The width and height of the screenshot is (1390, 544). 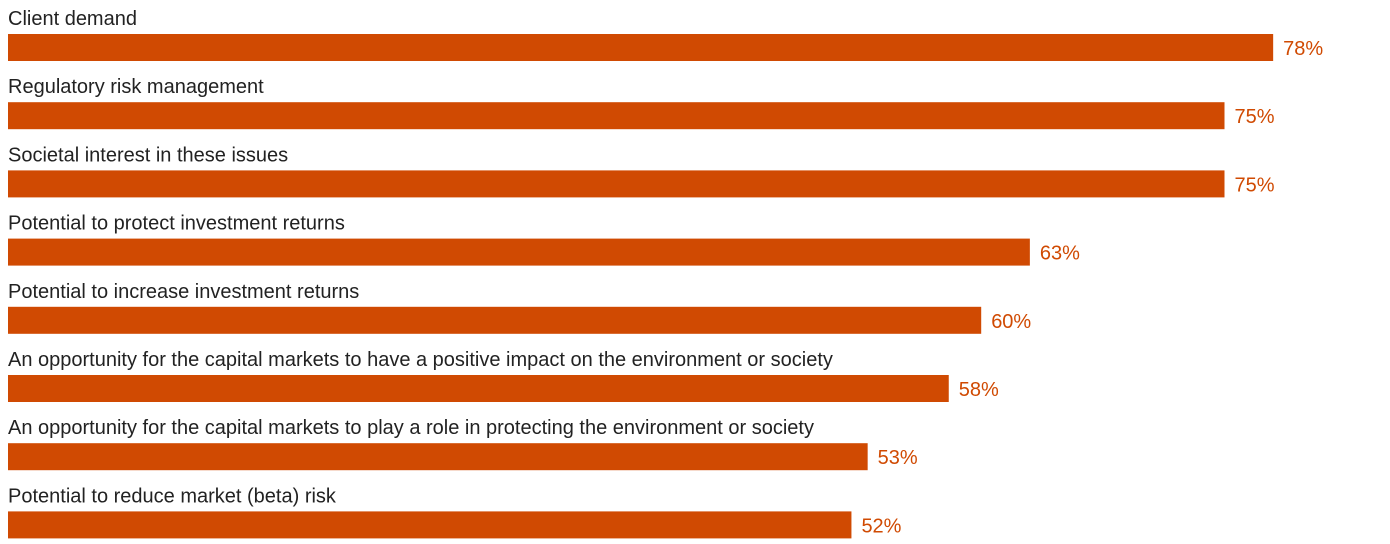 What do you see at coordinates (172, 496) in the screenshot?
I see `category-label: Potential to reduce market (beta) risk` at bounding box center [172, 496].